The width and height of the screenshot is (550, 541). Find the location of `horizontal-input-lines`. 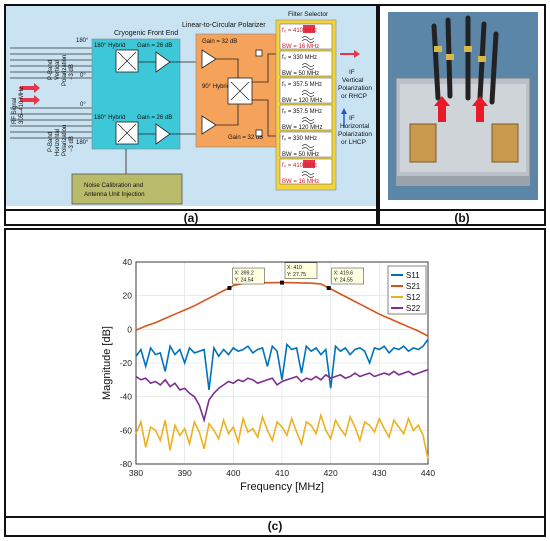

horizontal-input-lines is located at coordinates (51, 123).